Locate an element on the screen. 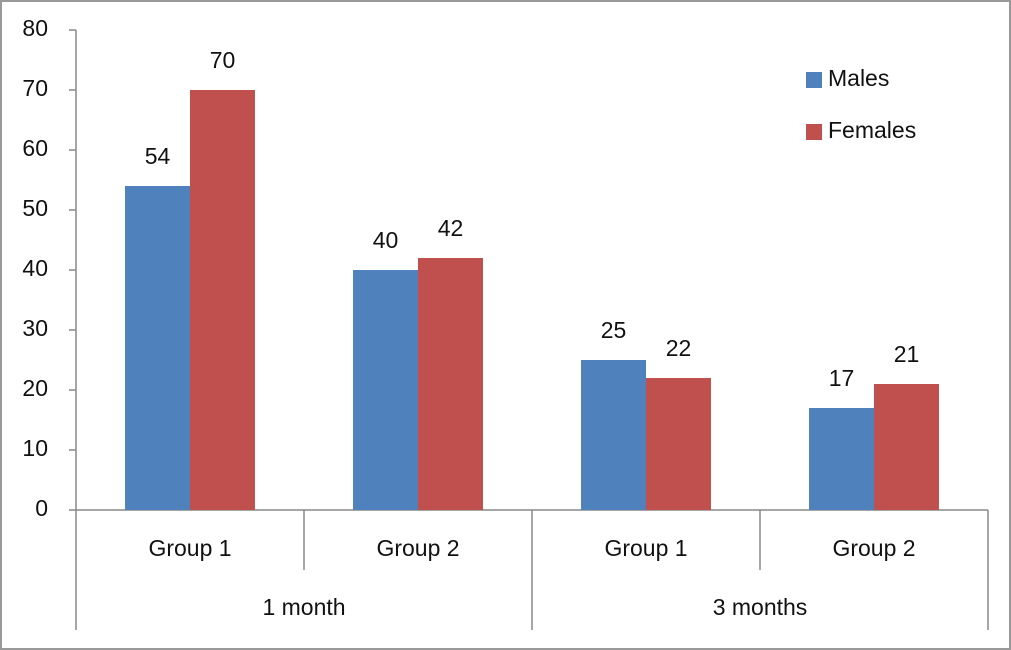  data-label: 40 is located at coordinates (386, 240).